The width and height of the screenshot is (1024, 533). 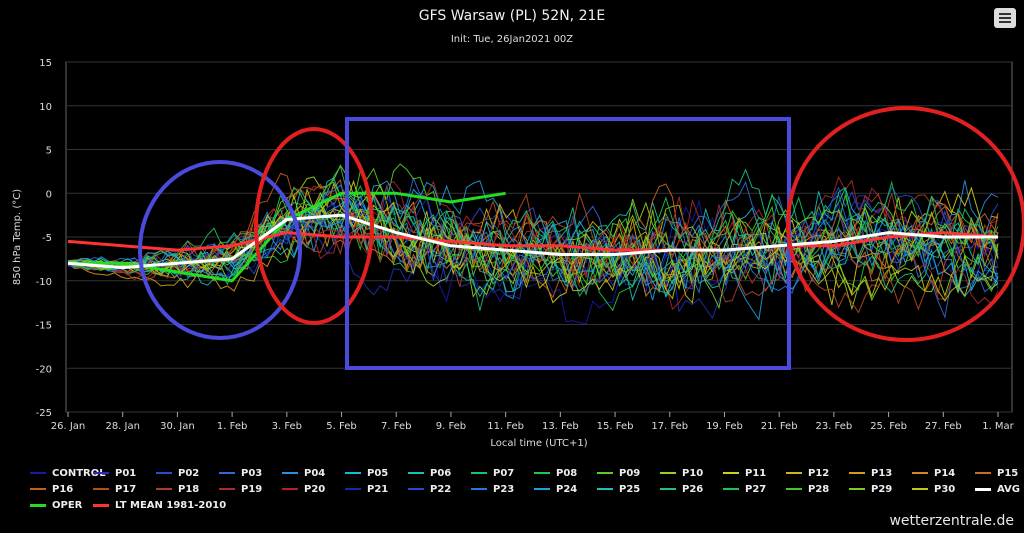 What do you see at coordinates (693, 489) in the screenshot?
I see `legend-label: P26` at bounding box center [693, 489].